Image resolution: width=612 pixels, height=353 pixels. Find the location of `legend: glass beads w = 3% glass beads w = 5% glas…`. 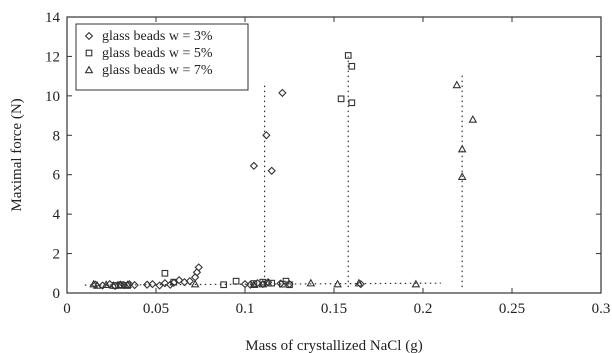

legend: glass beads w = 3% glass beads w = 5% glas… is located at coordinates (162, 57).